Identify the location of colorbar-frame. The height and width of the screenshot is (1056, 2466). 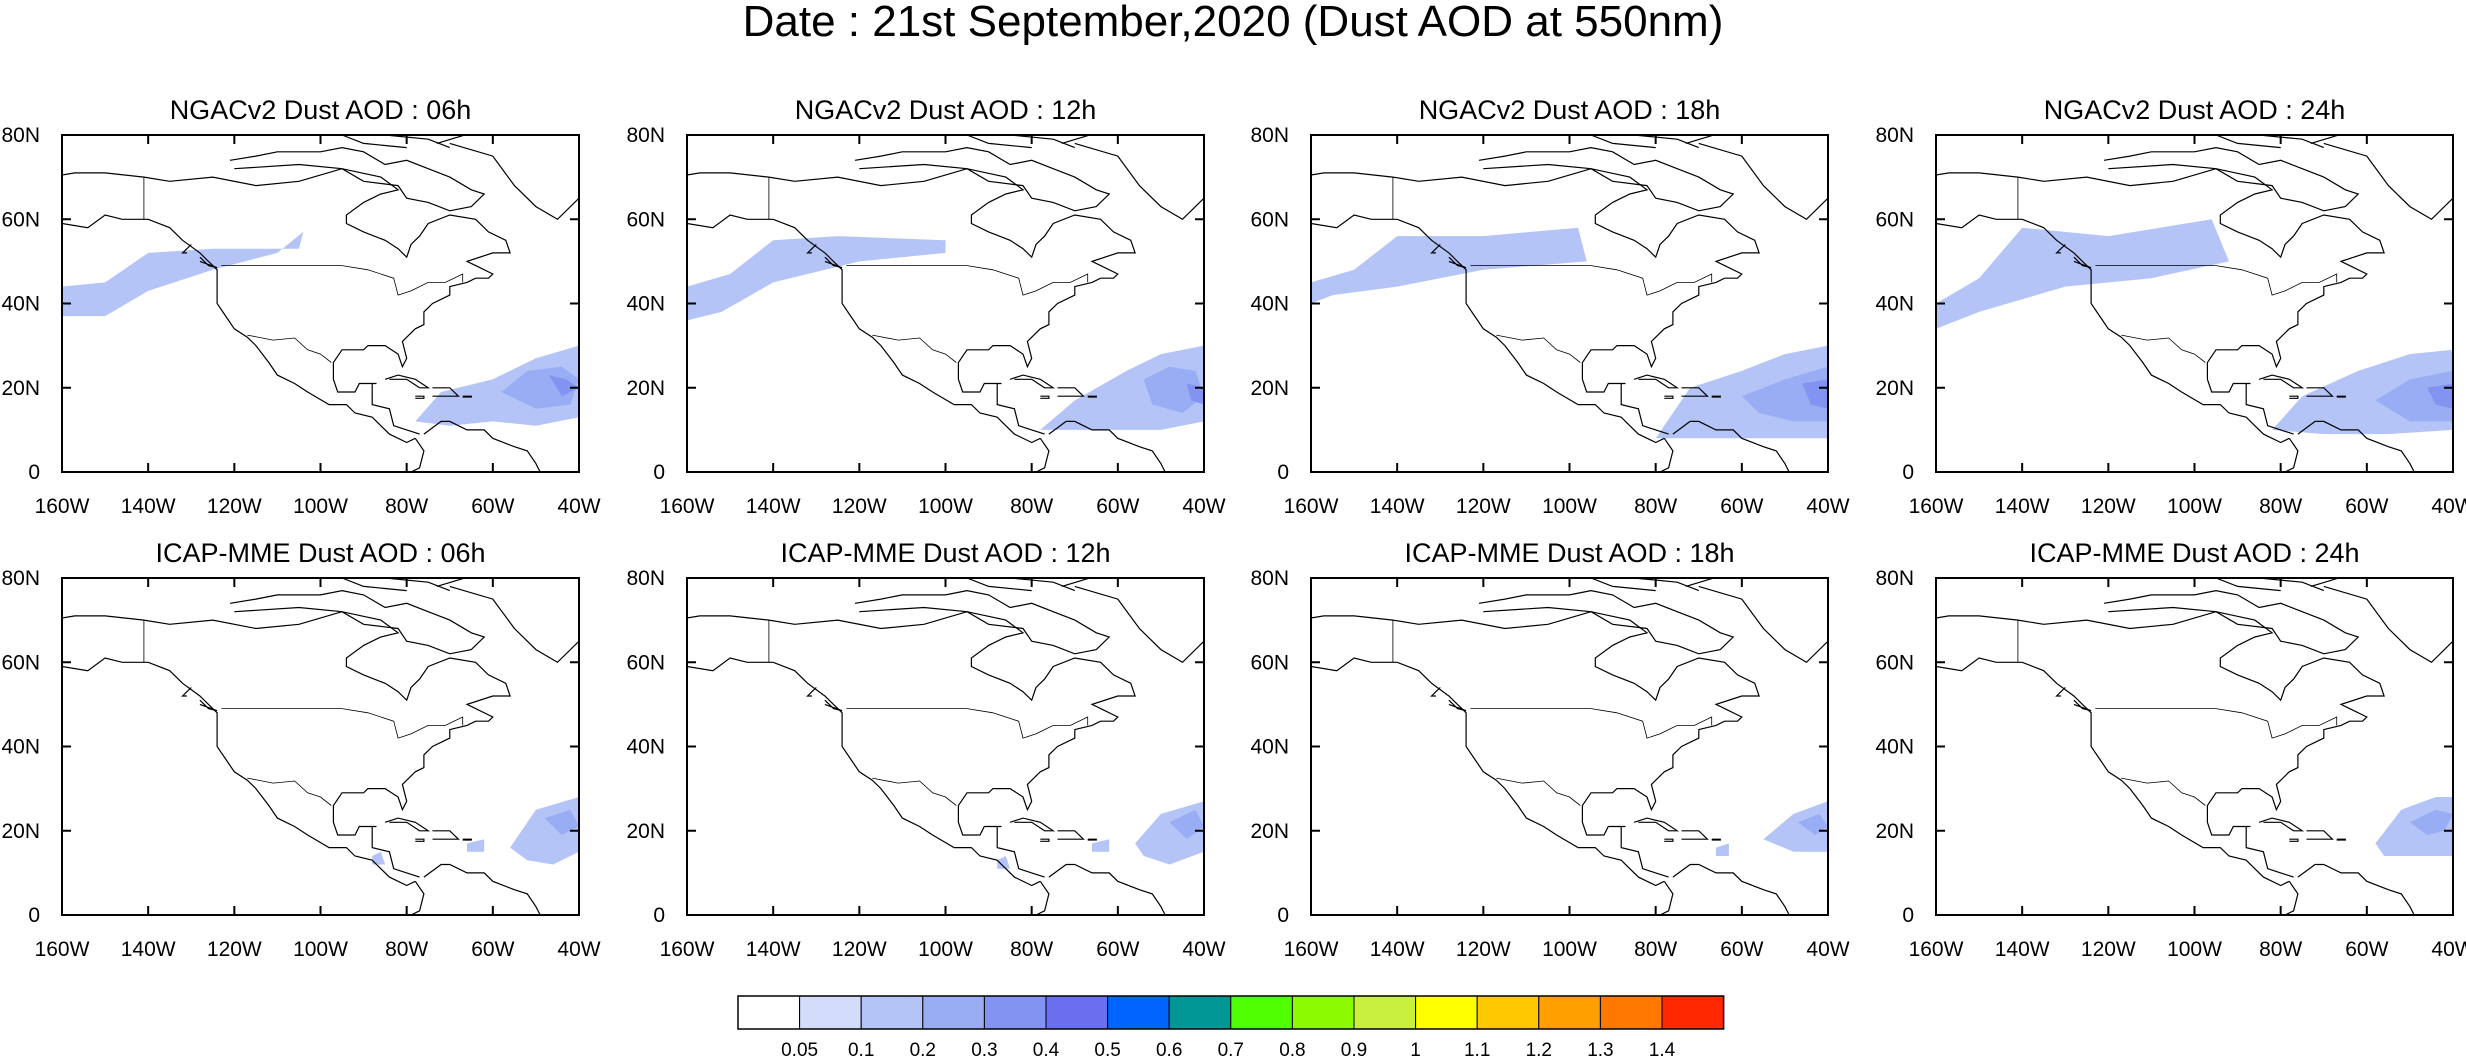
(1231, 1012).